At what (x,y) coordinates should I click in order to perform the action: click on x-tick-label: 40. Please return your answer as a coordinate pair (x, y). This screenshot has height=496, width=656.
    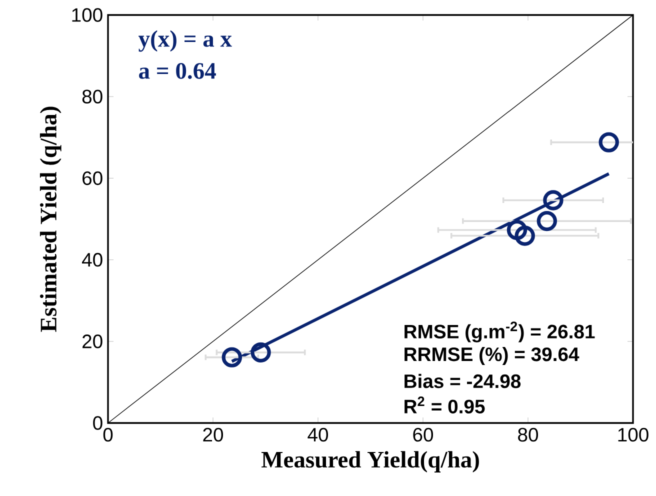
    Looking at the image, I should click on (318, 435).